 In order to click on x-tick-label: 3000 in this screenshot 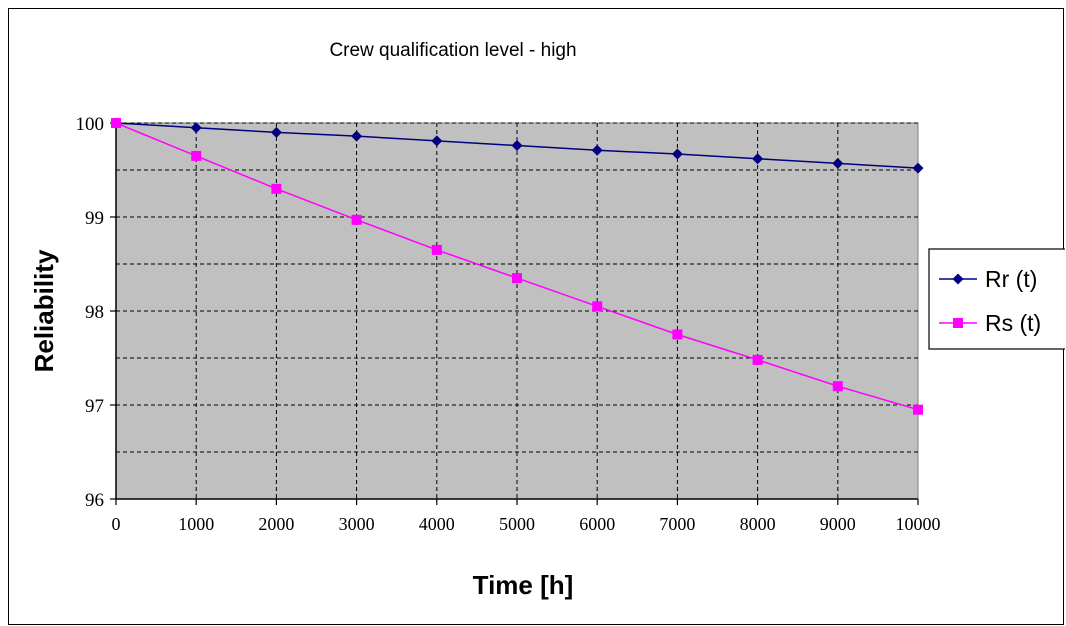, I will do `click(357, 524)`.